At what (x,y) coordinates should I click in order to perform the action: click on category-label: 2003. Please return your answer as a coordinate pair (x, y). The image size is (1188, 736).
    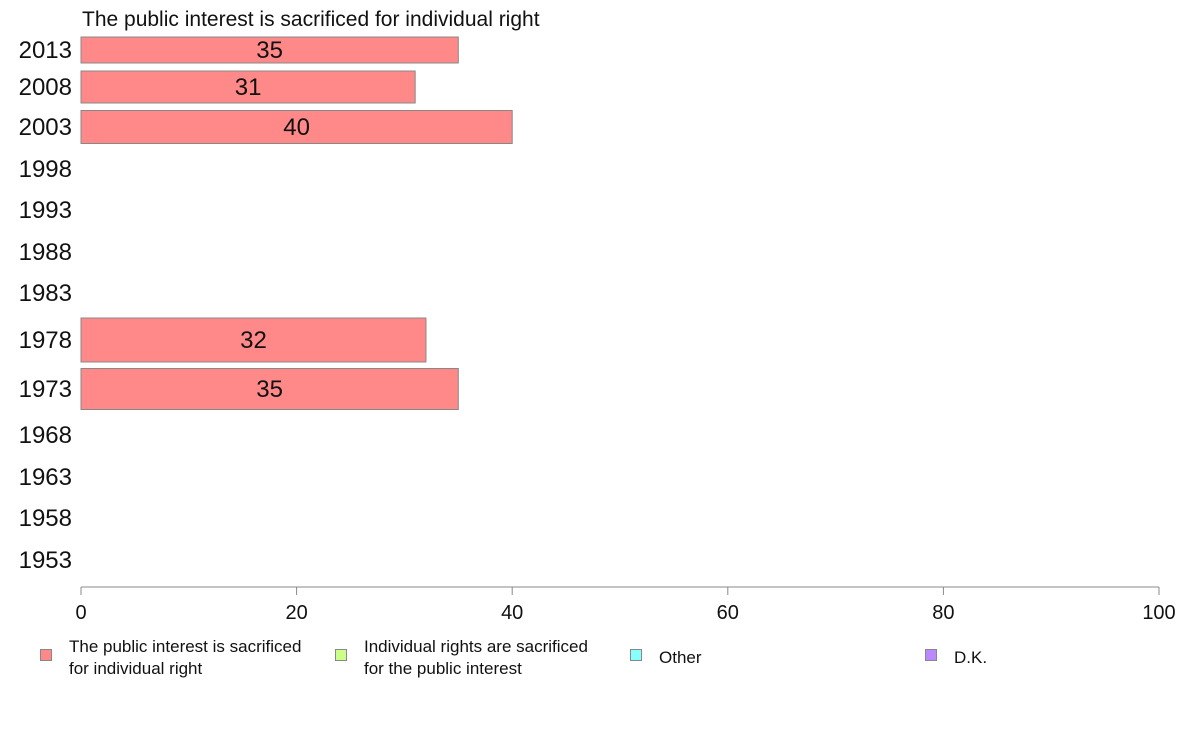
    Looking at the image, I should click on (45, 127).